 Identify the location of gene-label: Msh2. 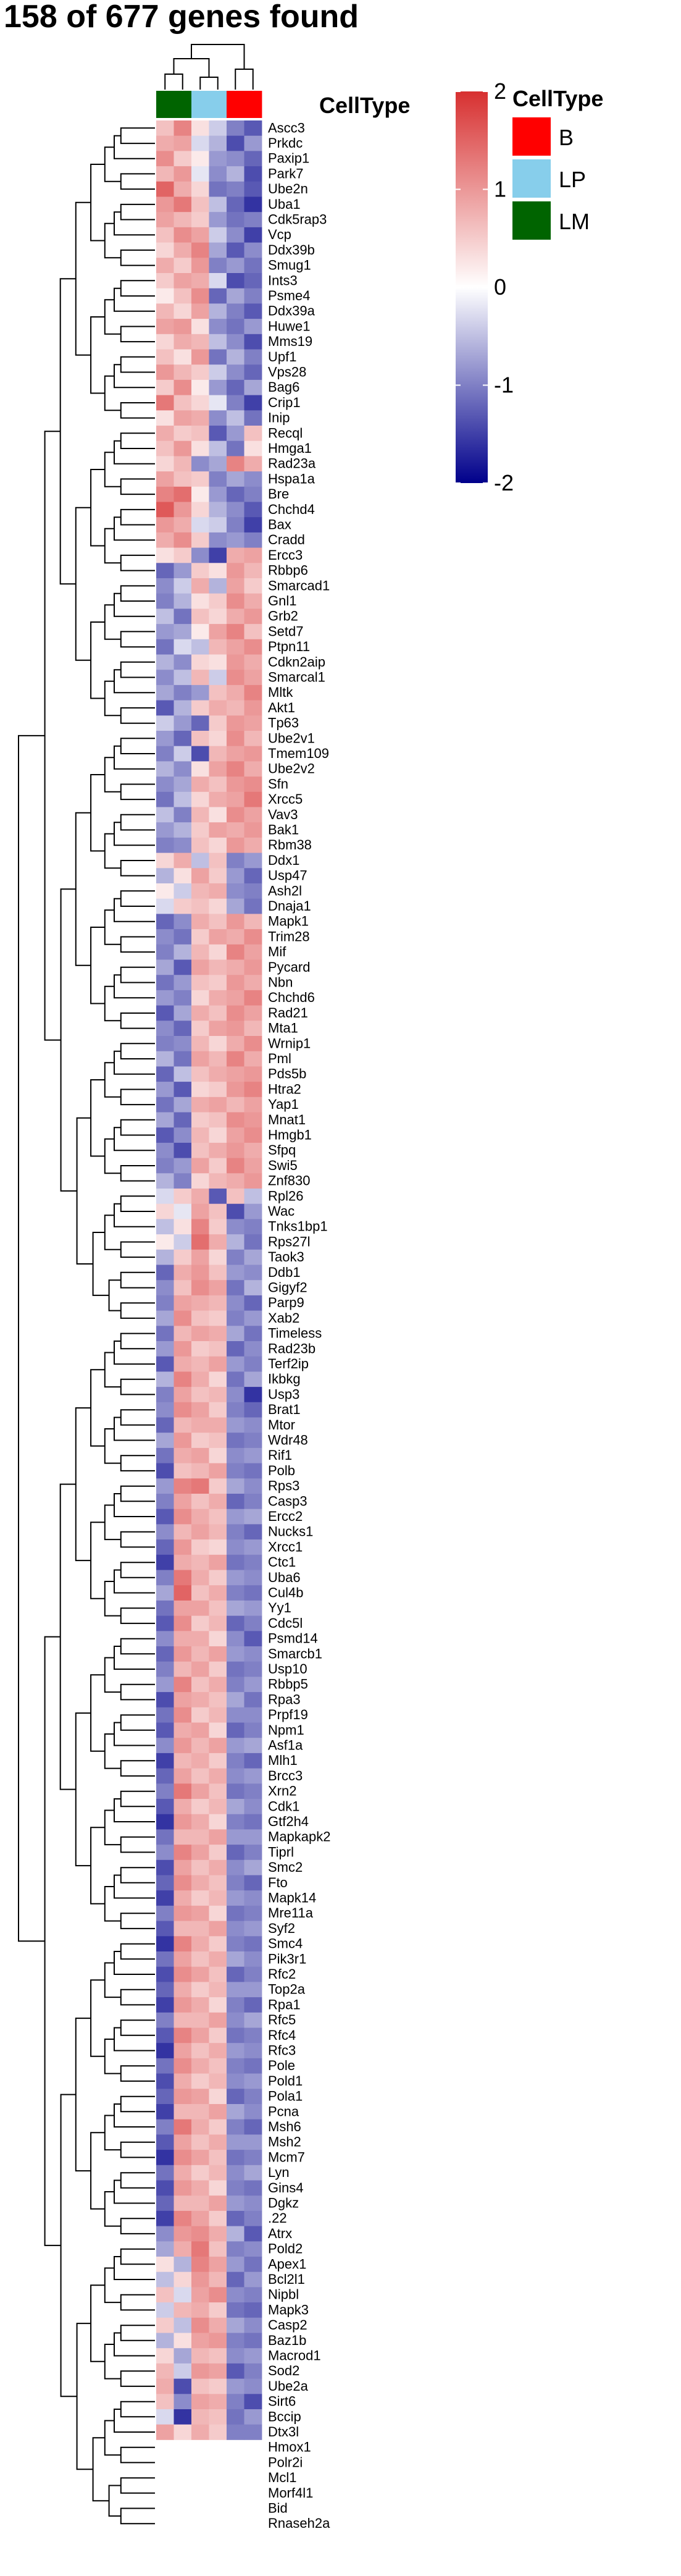
(284, 2142).